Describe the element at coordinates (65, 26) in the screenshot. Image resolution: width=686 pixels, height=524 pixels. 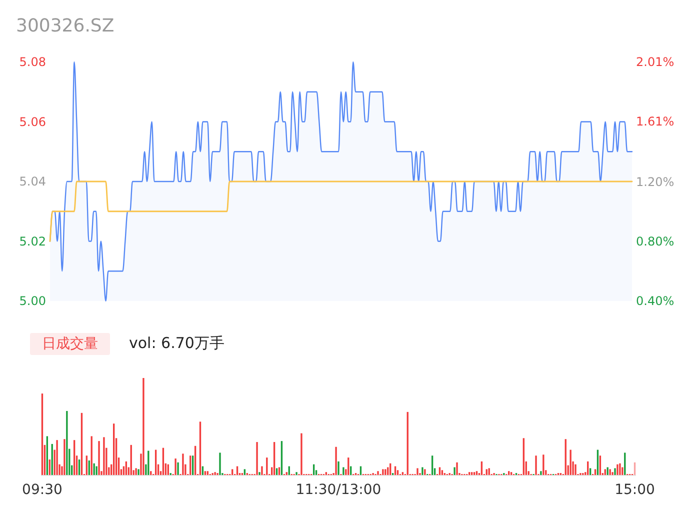
I see `chart-title: 300326.SZ` at that location.